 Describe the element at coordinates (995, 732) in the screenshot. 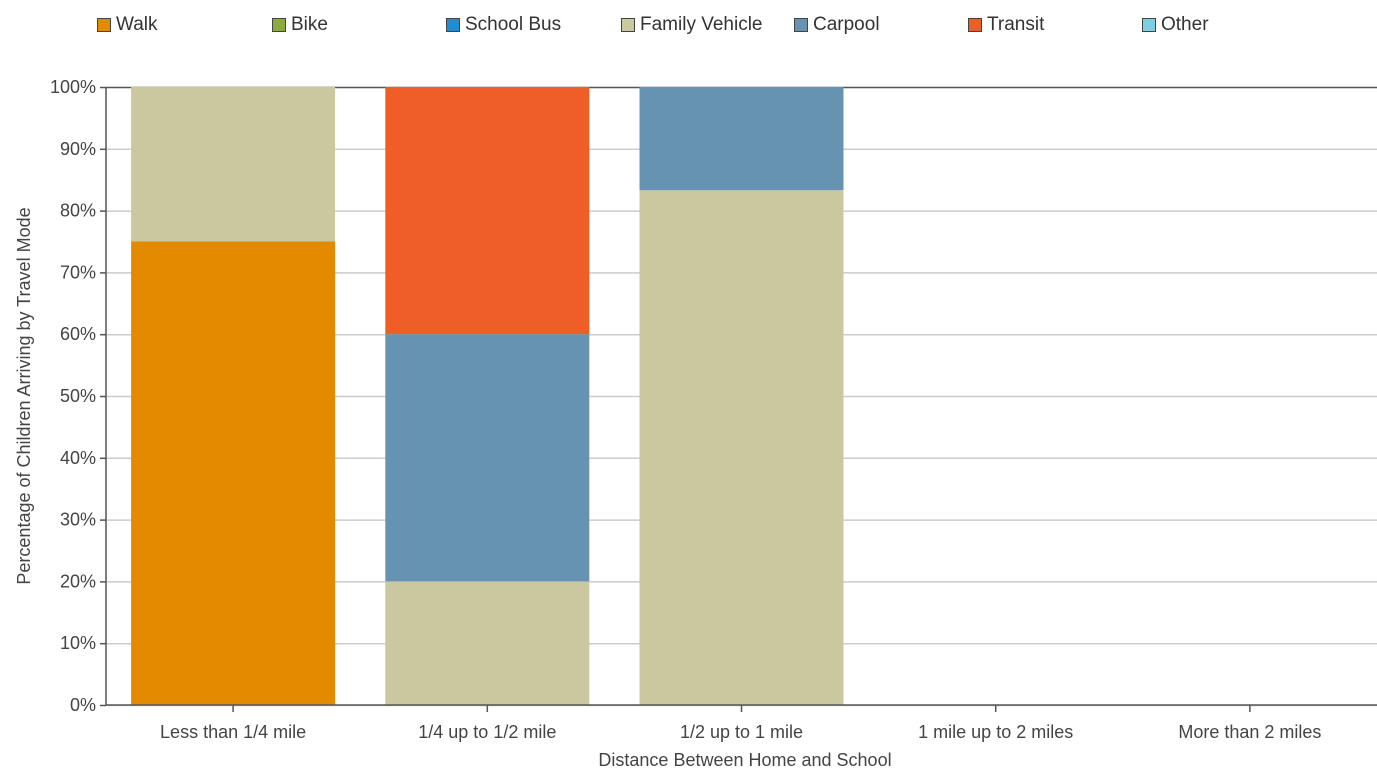

I see `x-tick-label: 1 mile up to 2 miles` at that location.